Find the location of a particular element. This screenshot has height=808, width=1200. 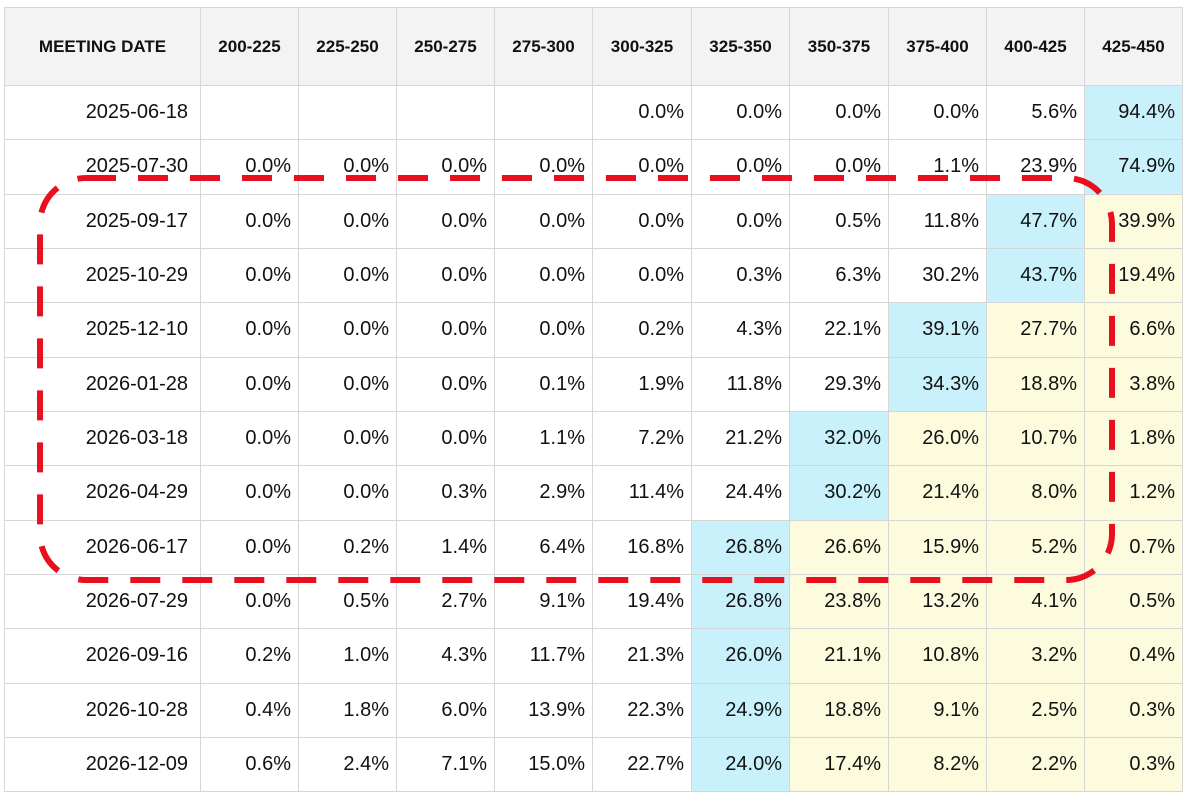

probability-cell: 21.2% is located at coordinates (740, 438).